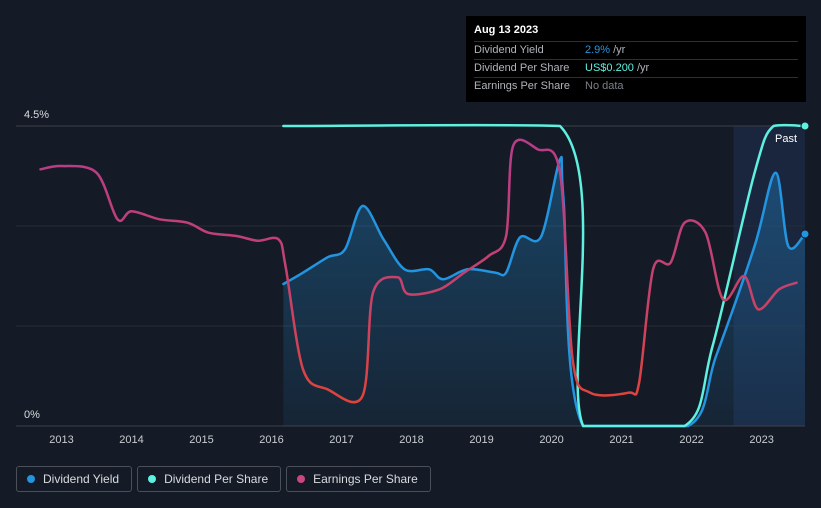 This screenshot has height=508, width=821. Describe the element at coordinates (216, 479) in the screenshot. I see `legend-label: Dividend Per Share` at that location.